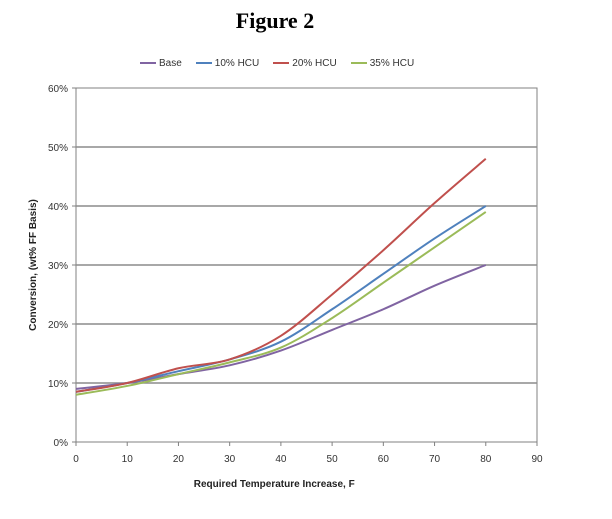  What do you see at coordinates (58, 384) in the screenshot?
I see `y-tick-label: 10%` at bounding box center [58, 384].